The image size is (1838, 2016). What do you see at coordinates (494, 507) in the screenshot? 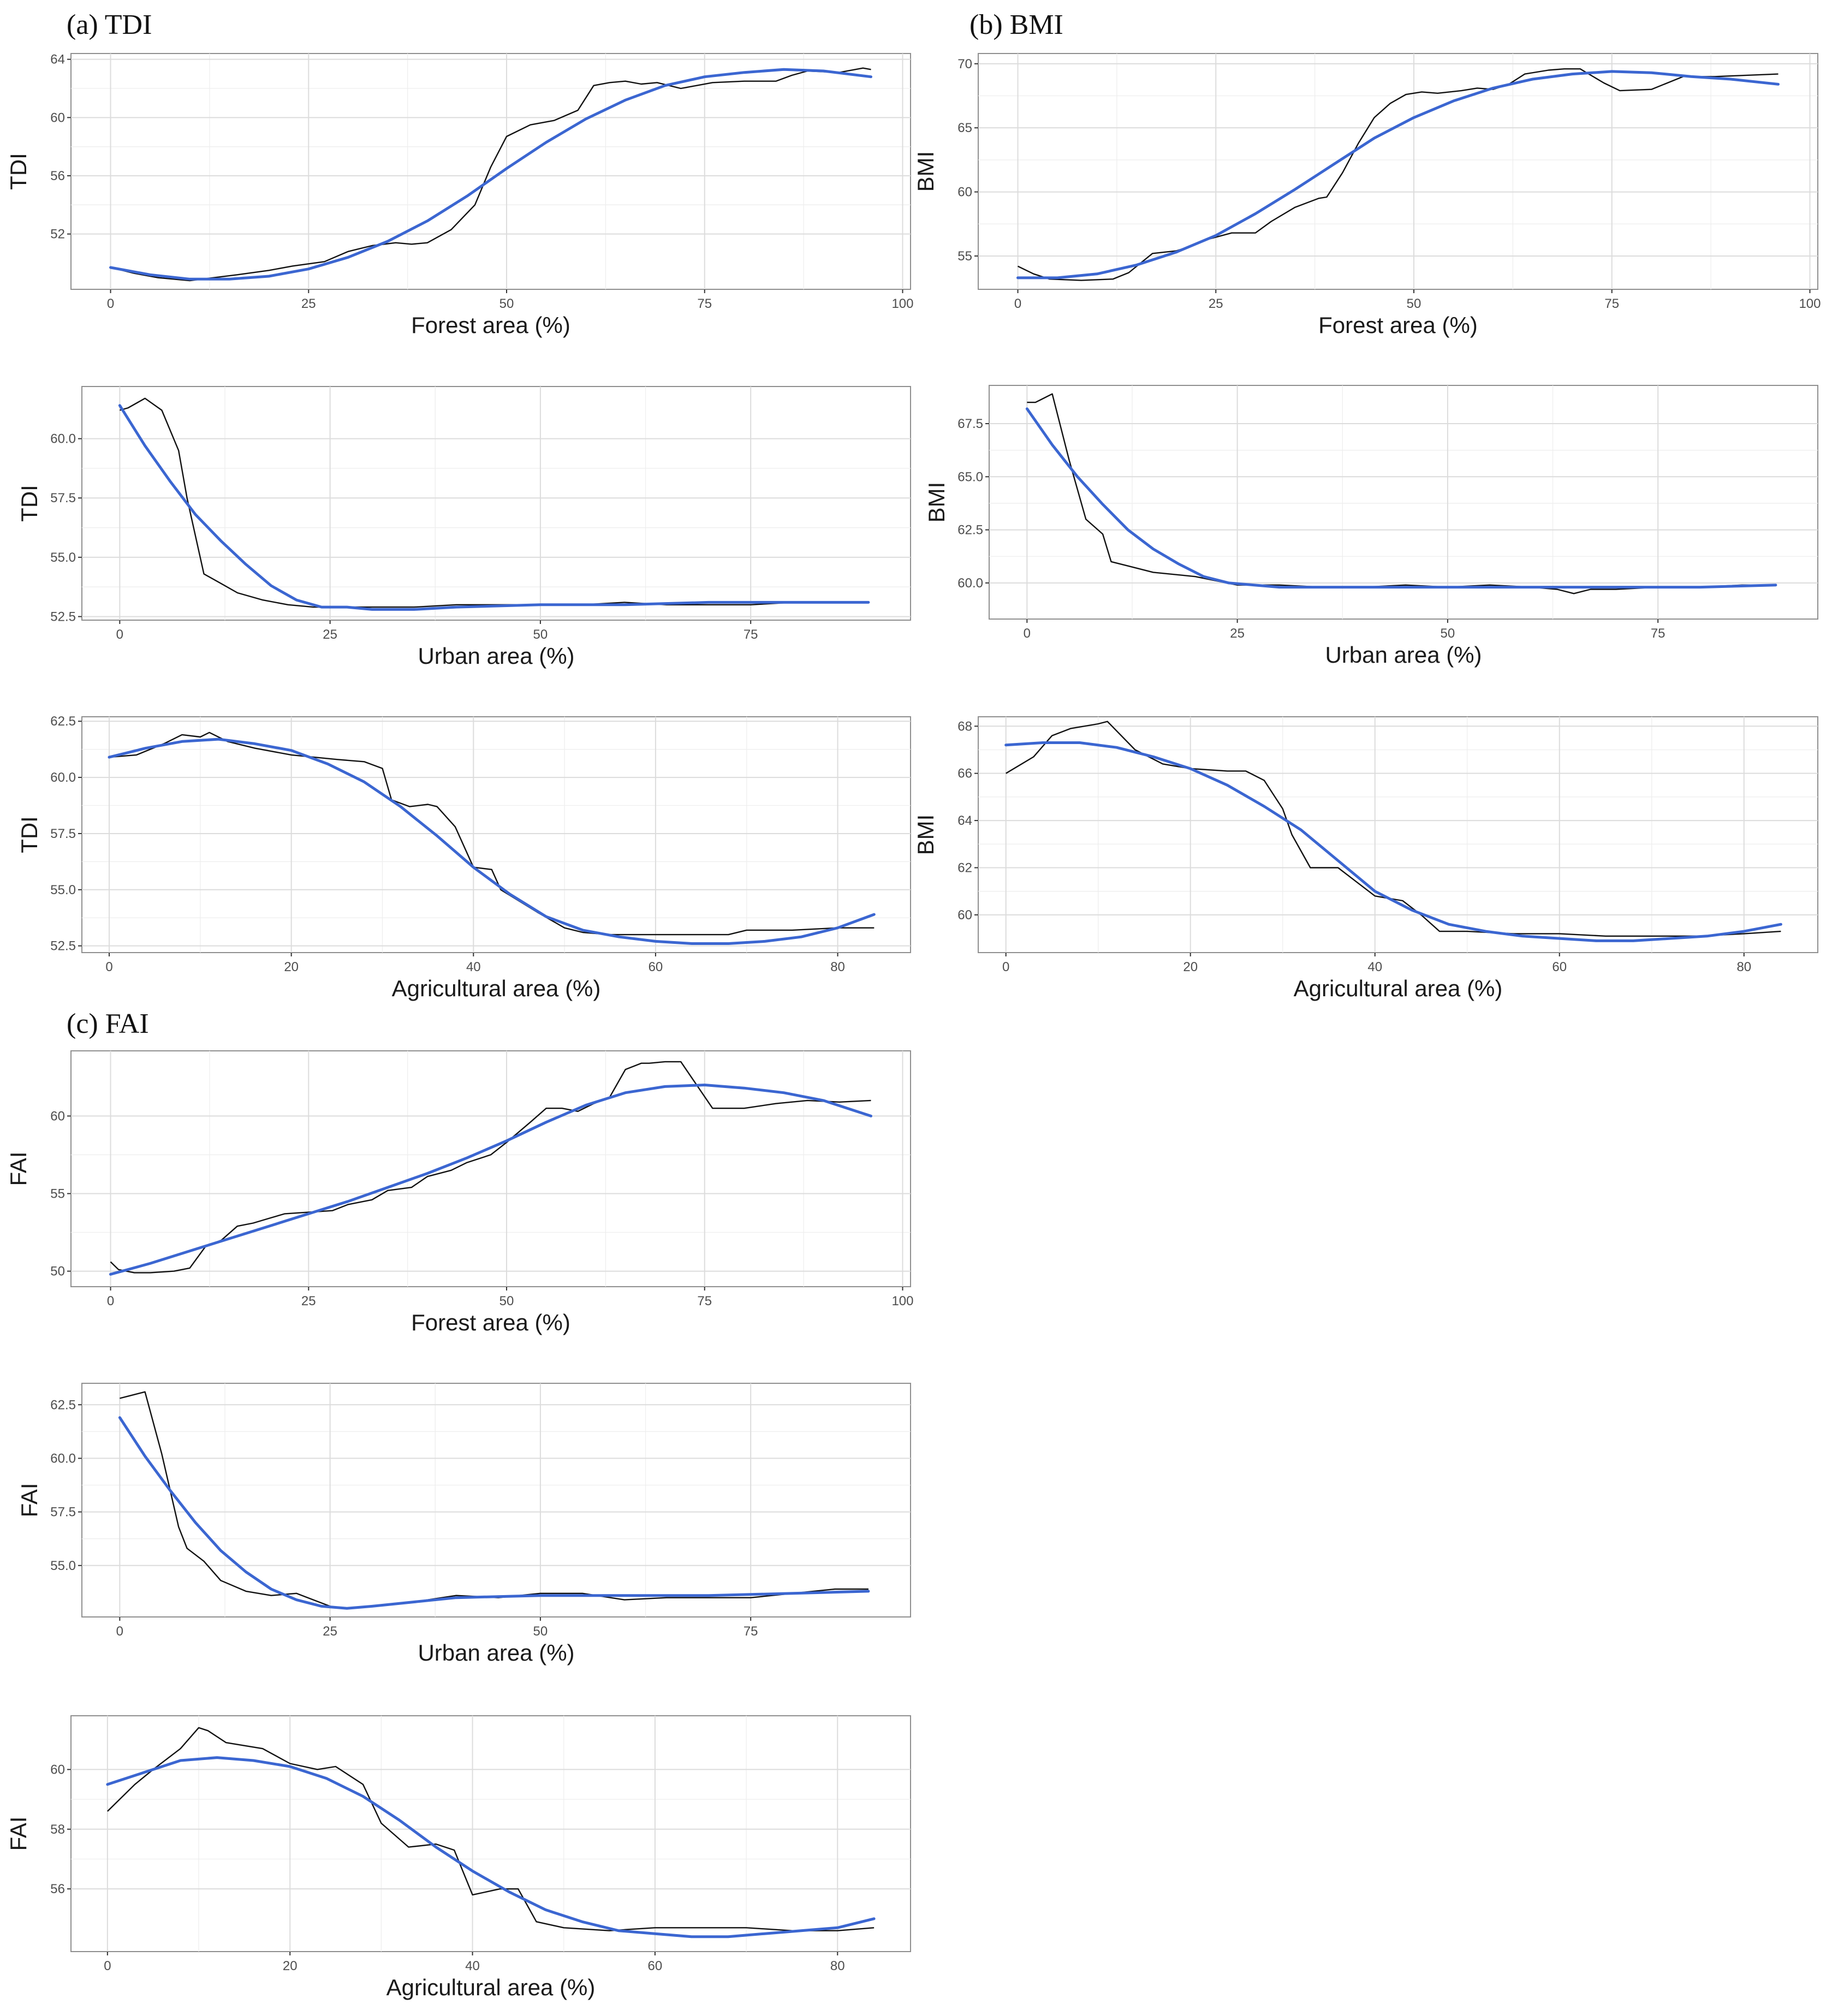
I see `smoothed-curve-tdi_urban` at bounding box center [494, 507].